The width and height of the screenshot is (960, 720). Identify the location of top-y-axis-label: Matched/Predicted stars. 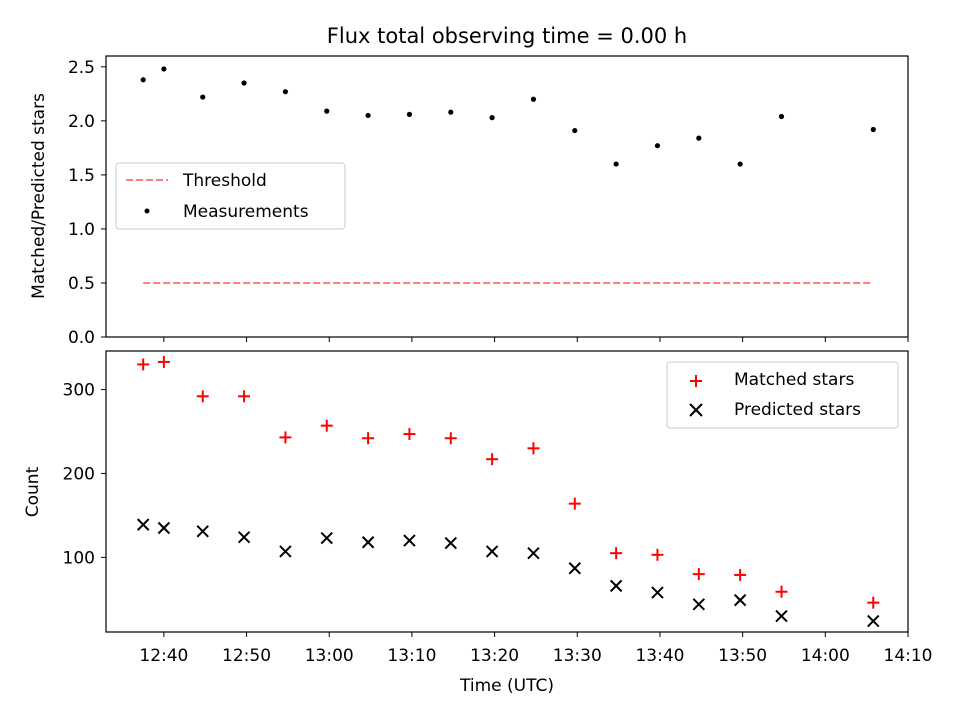
(39, 196).